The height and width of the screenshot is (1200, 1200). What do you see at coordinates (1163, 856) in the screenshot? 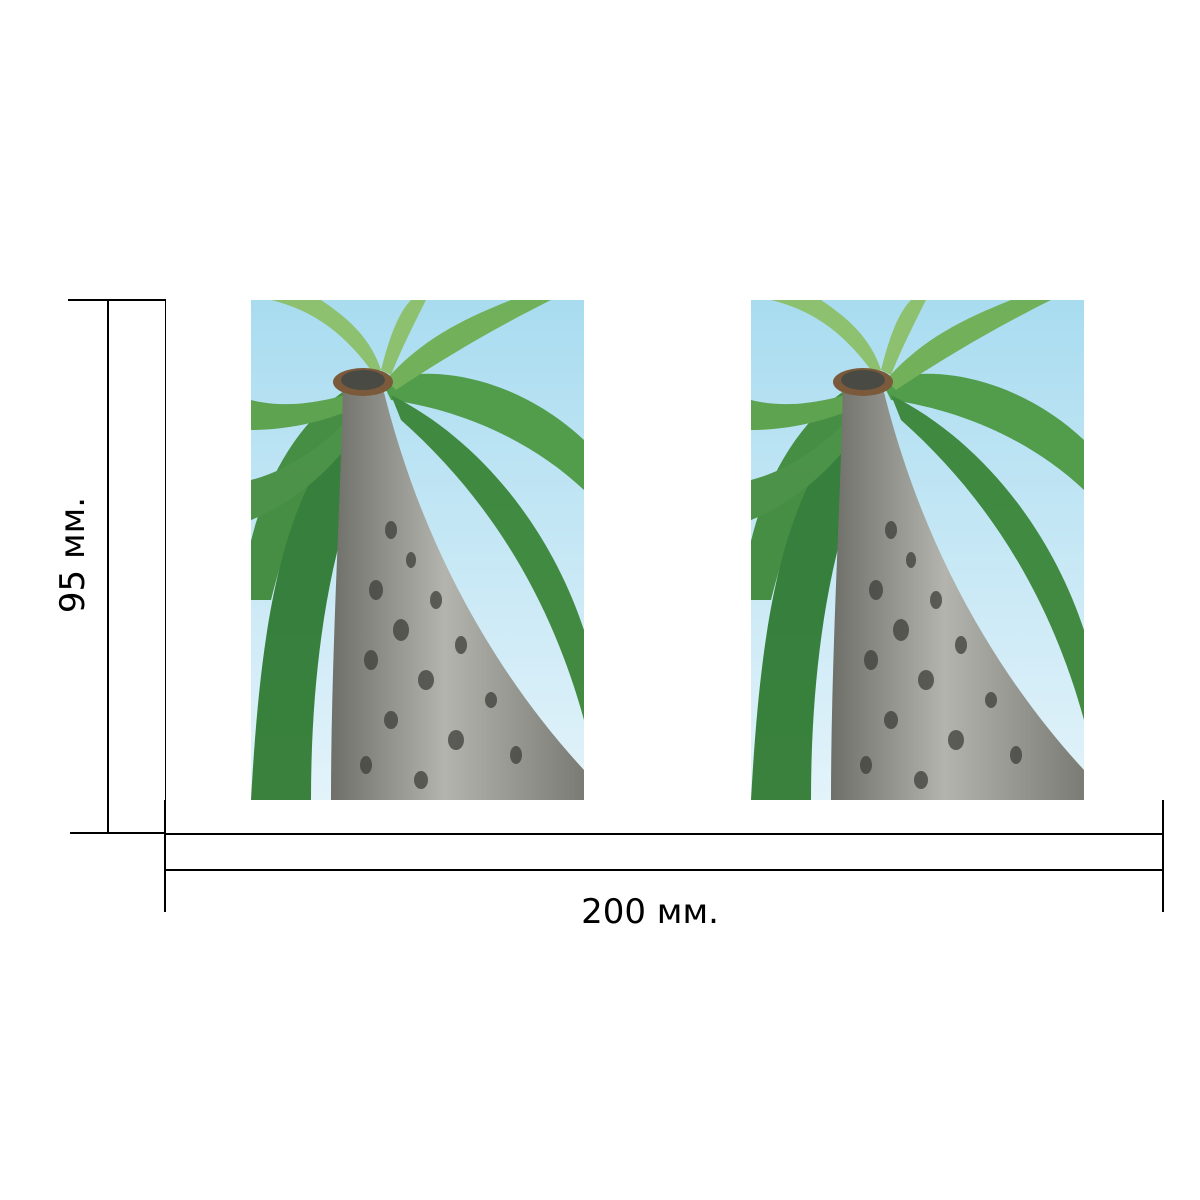
I see `width-dimension-right-tick` at bounding box center [1163, 856].